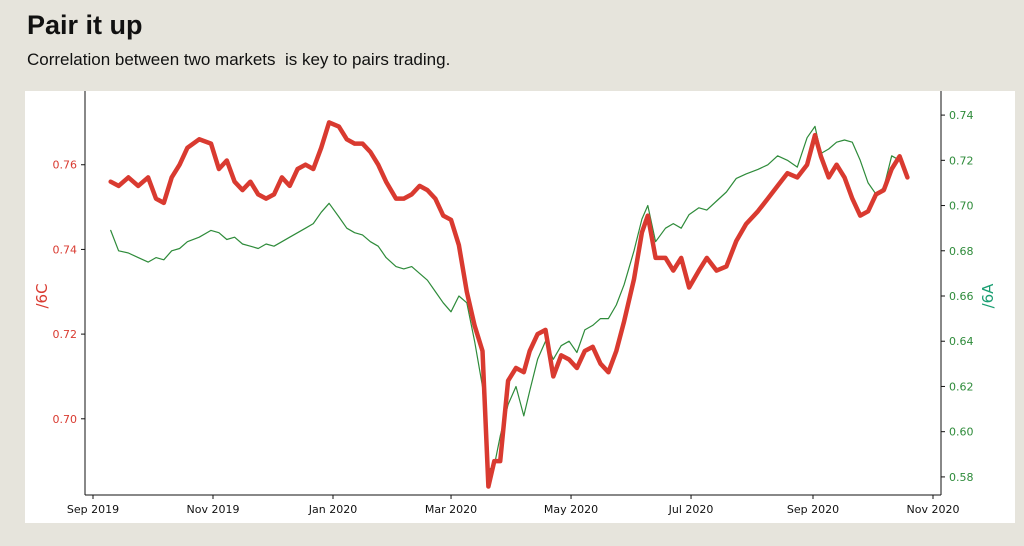 The image size is (1024, 546). What do you see at coordinates (961, 160) in the screenshot?
I see `right-tick-label: 0.72` at bounding box center [961, 160].